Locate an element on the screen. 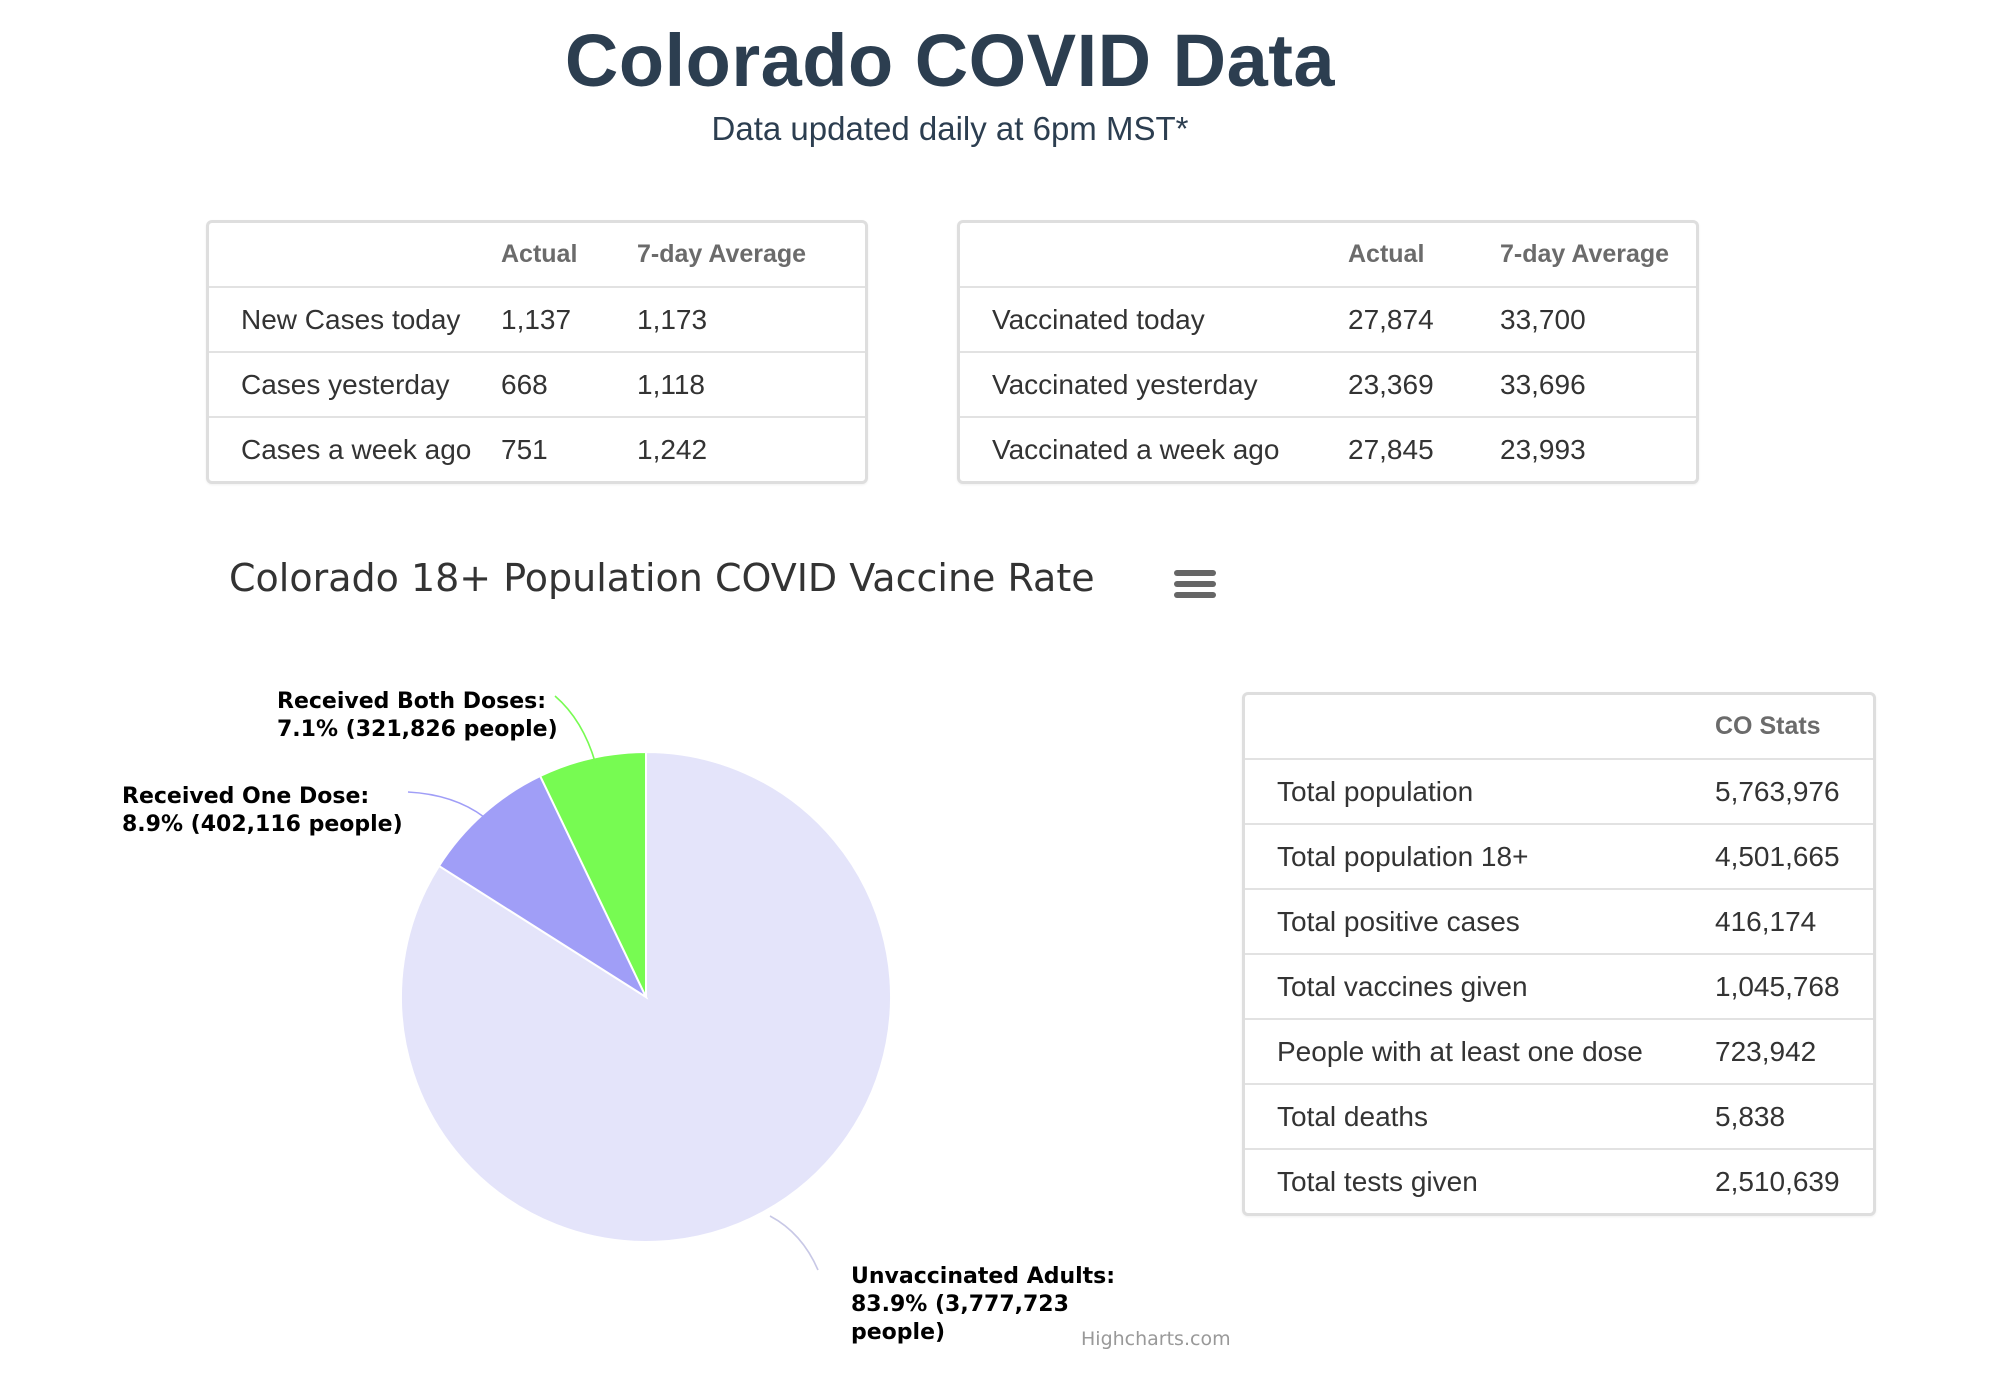 The height and width of the screenshot is (1382, 2006). chart-menu-button is located at coordinates (1195, 588).